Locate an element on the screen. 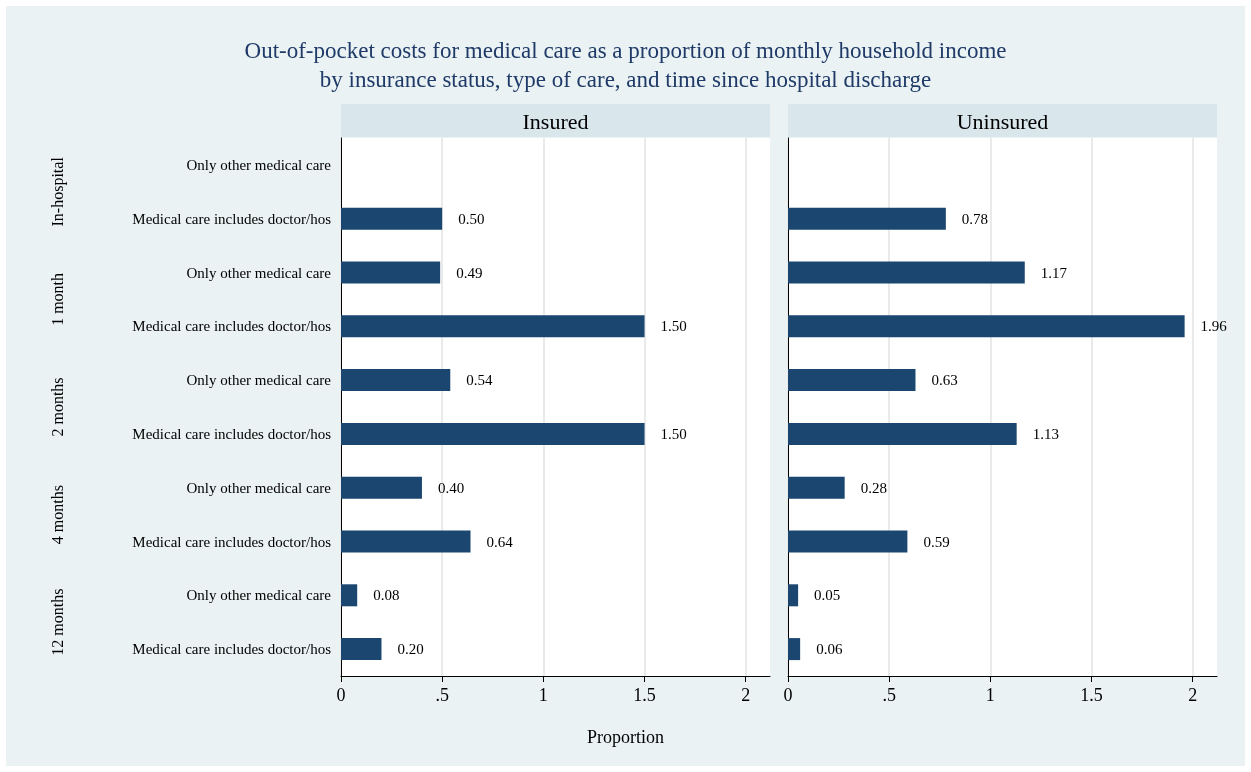 This screenshot has width=1251, height=772. data-label: 0.05 is located at coordinates (827, 595).